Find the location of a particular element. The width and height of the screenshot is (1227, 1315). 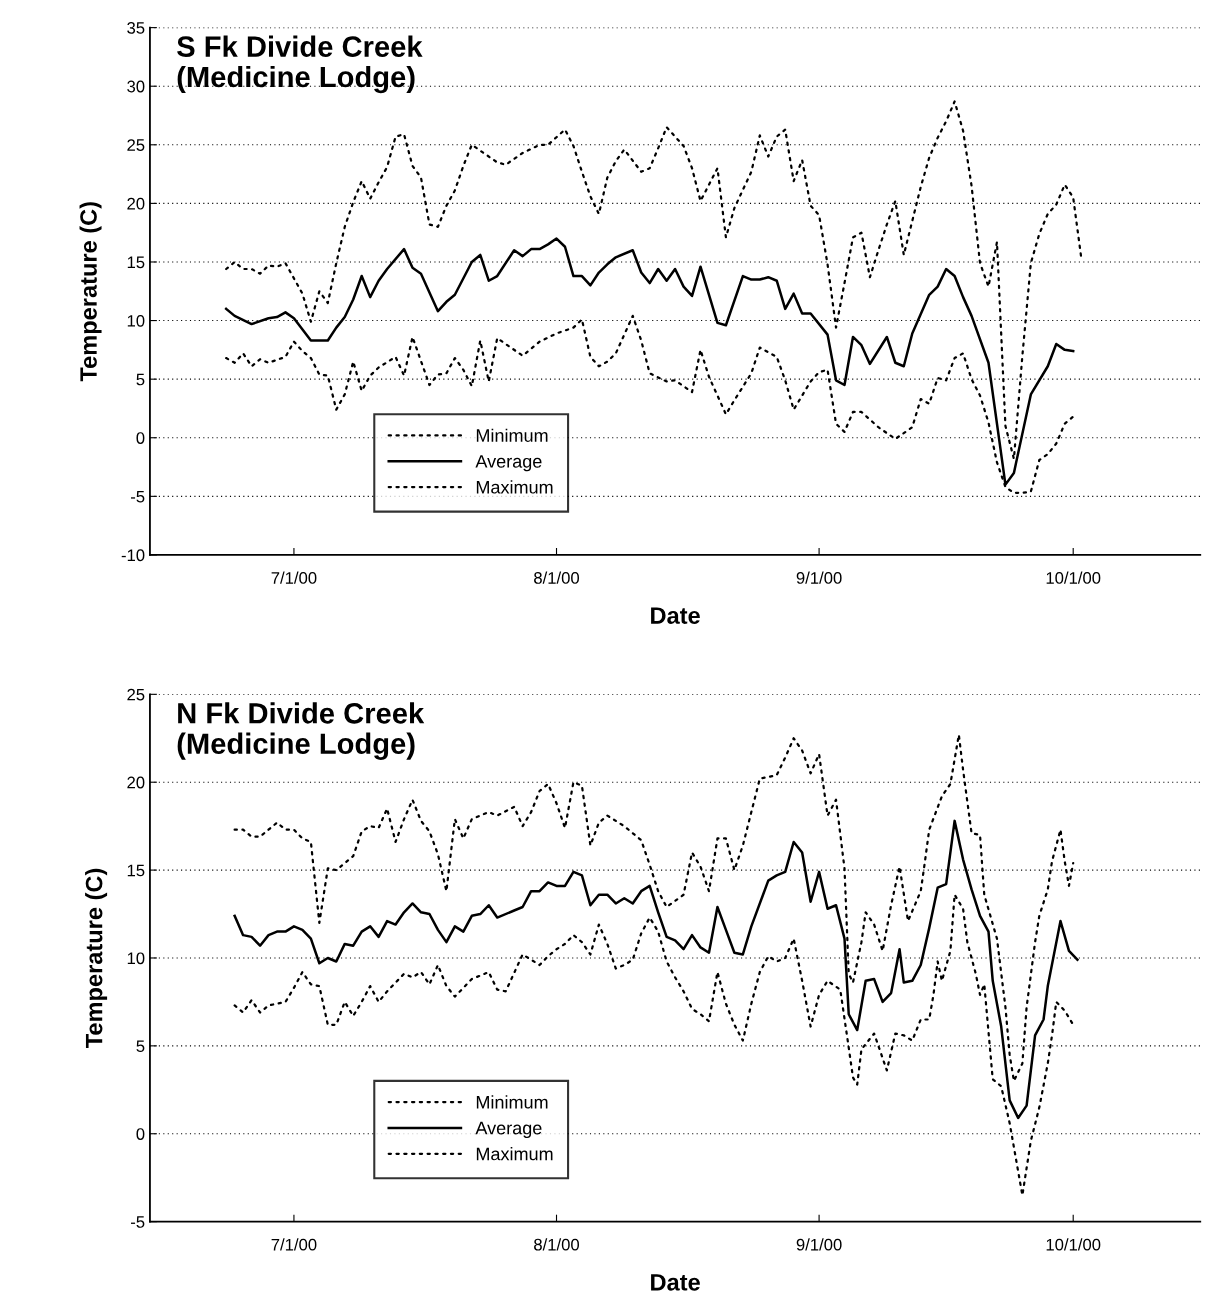

text: S Fk Divide Creek (Medicine Lodge) is located at coordinates (300, 64).